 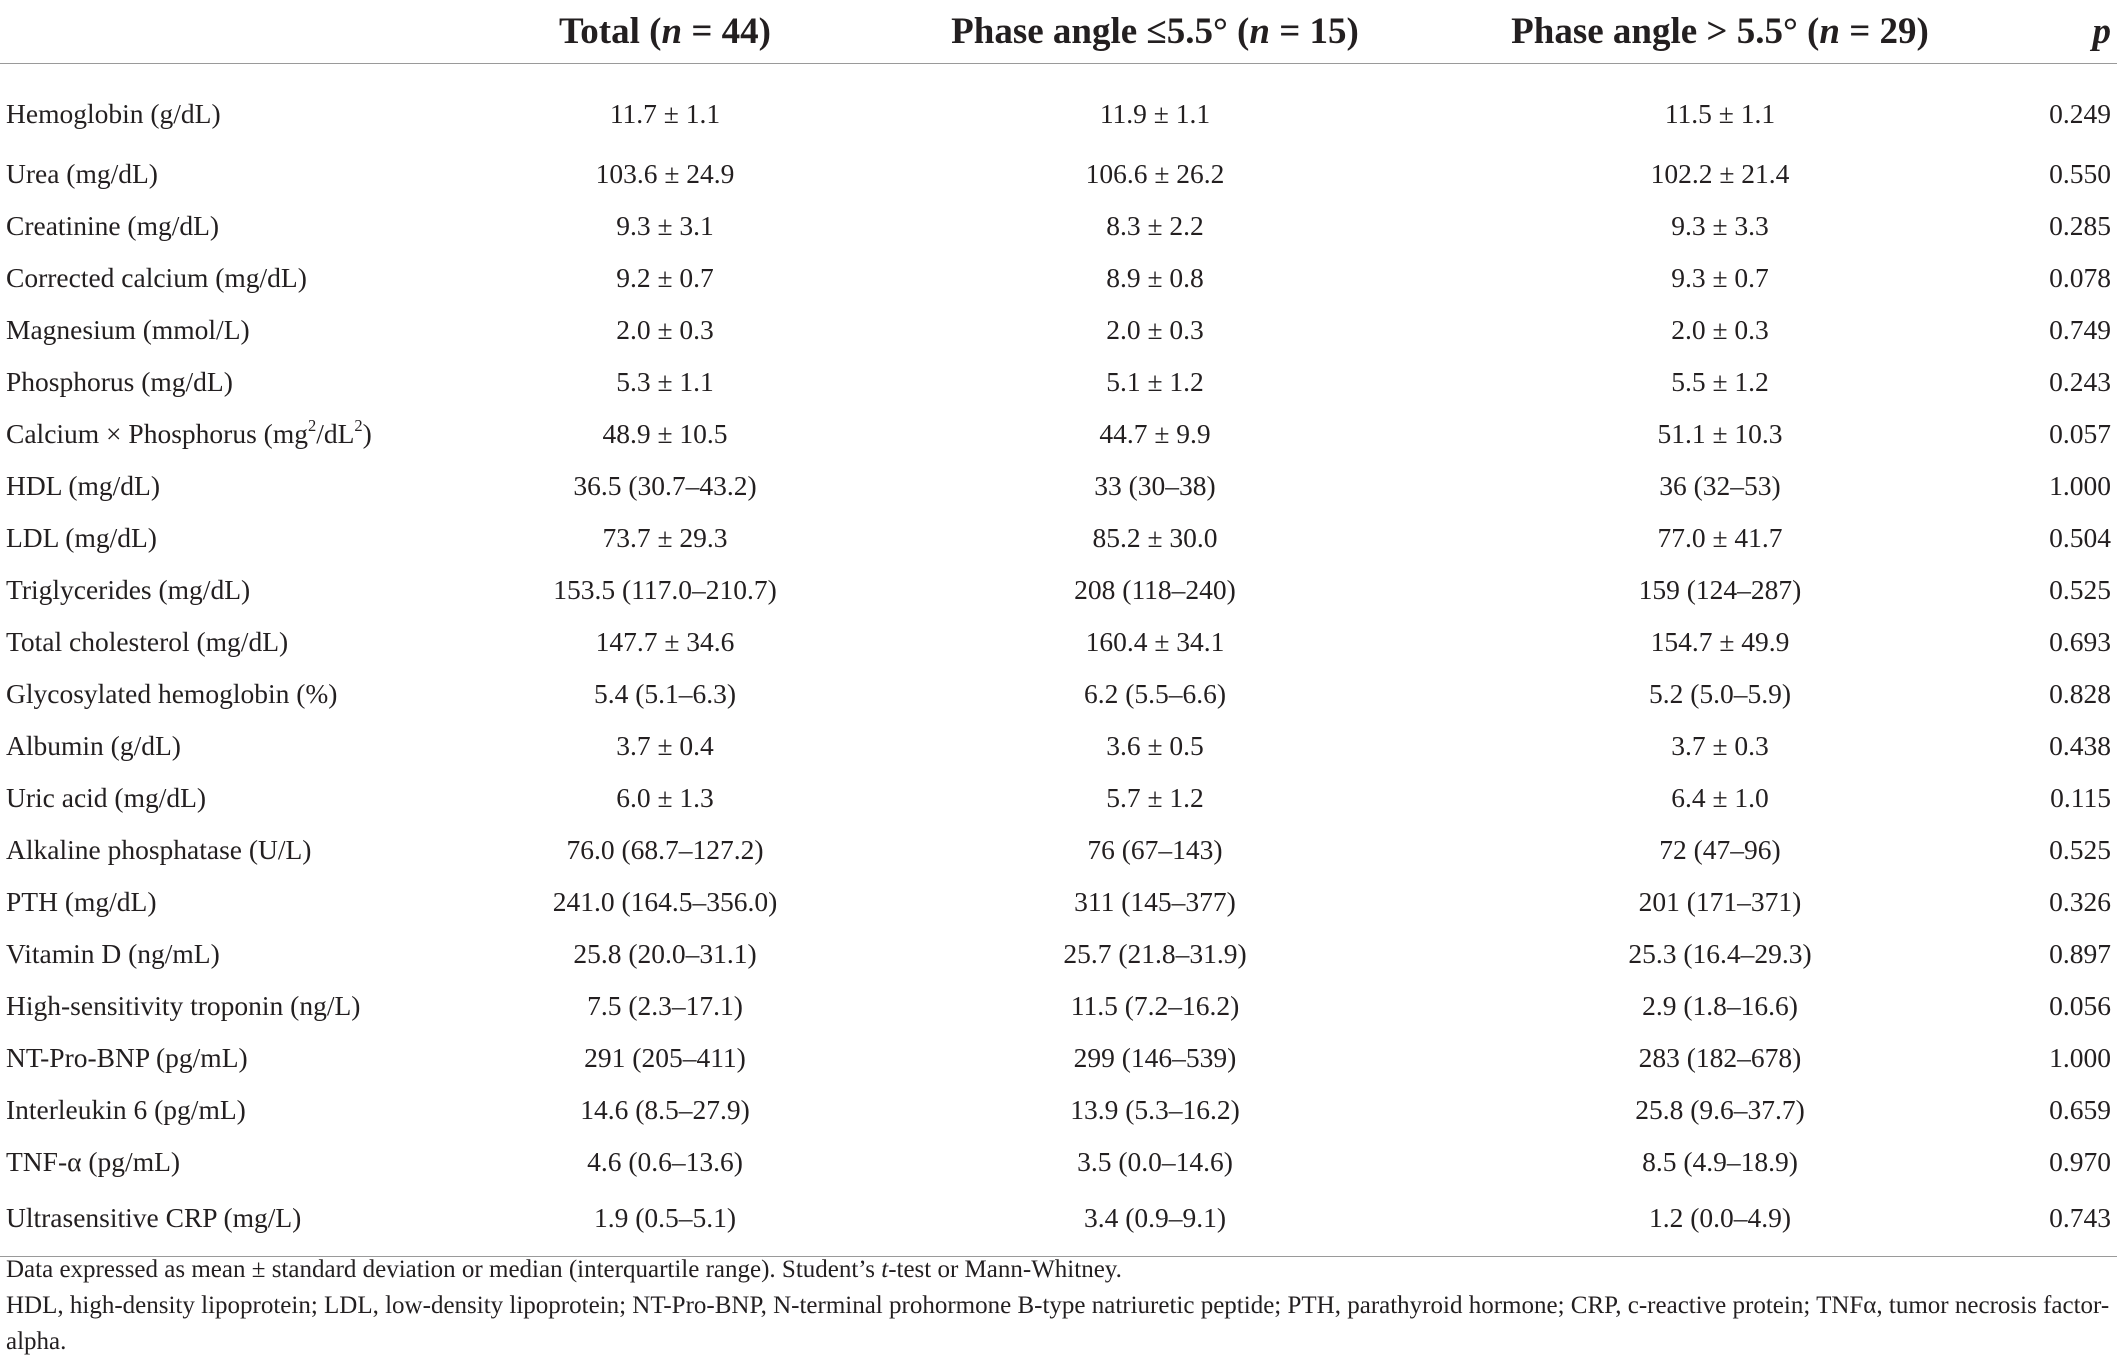 What do you see at coordinates (113, 113) in the screenshot?
I see `row-label: Hemoglobin (g/dL)` at bounding box center [113, 113].